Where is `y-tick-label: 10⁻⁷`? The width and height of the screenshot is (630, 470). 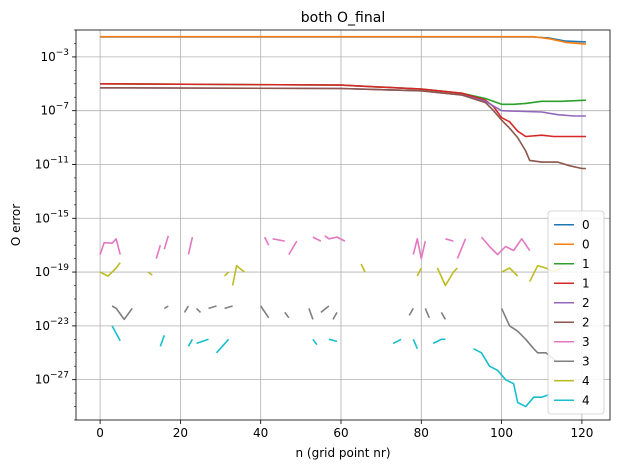 y-tick-label: 10⁻⁷ is located at coordinates (54, 110).